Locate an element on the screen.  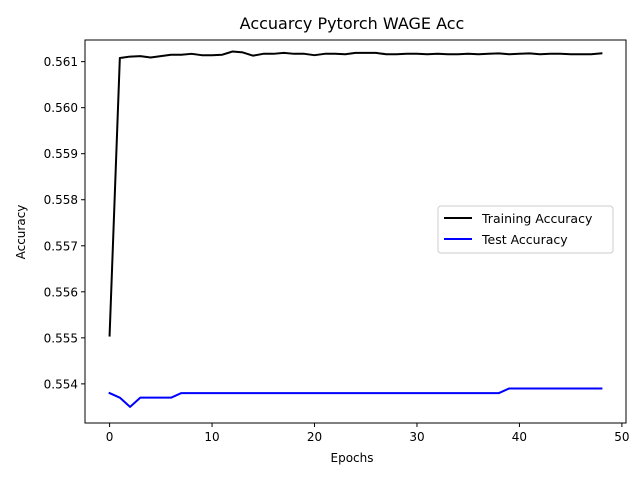
chart-title: Accuarcy Pytorch WAGE Acc is located at coordinates (352, 23).